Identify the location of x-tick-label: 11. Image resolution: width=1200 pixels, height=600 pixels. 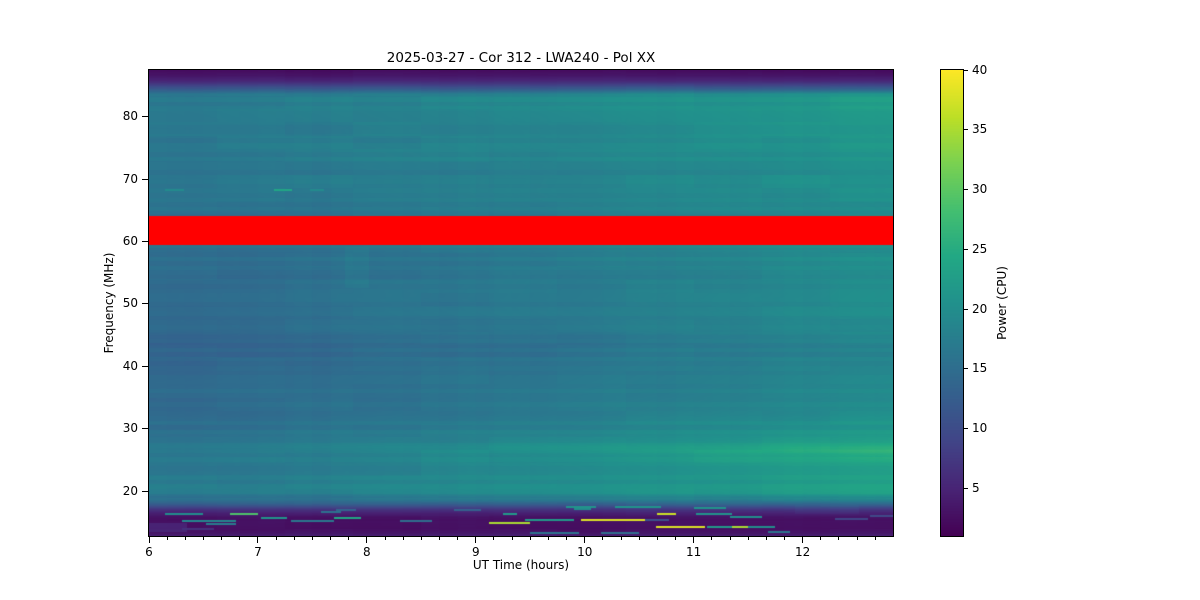
(694, 552).